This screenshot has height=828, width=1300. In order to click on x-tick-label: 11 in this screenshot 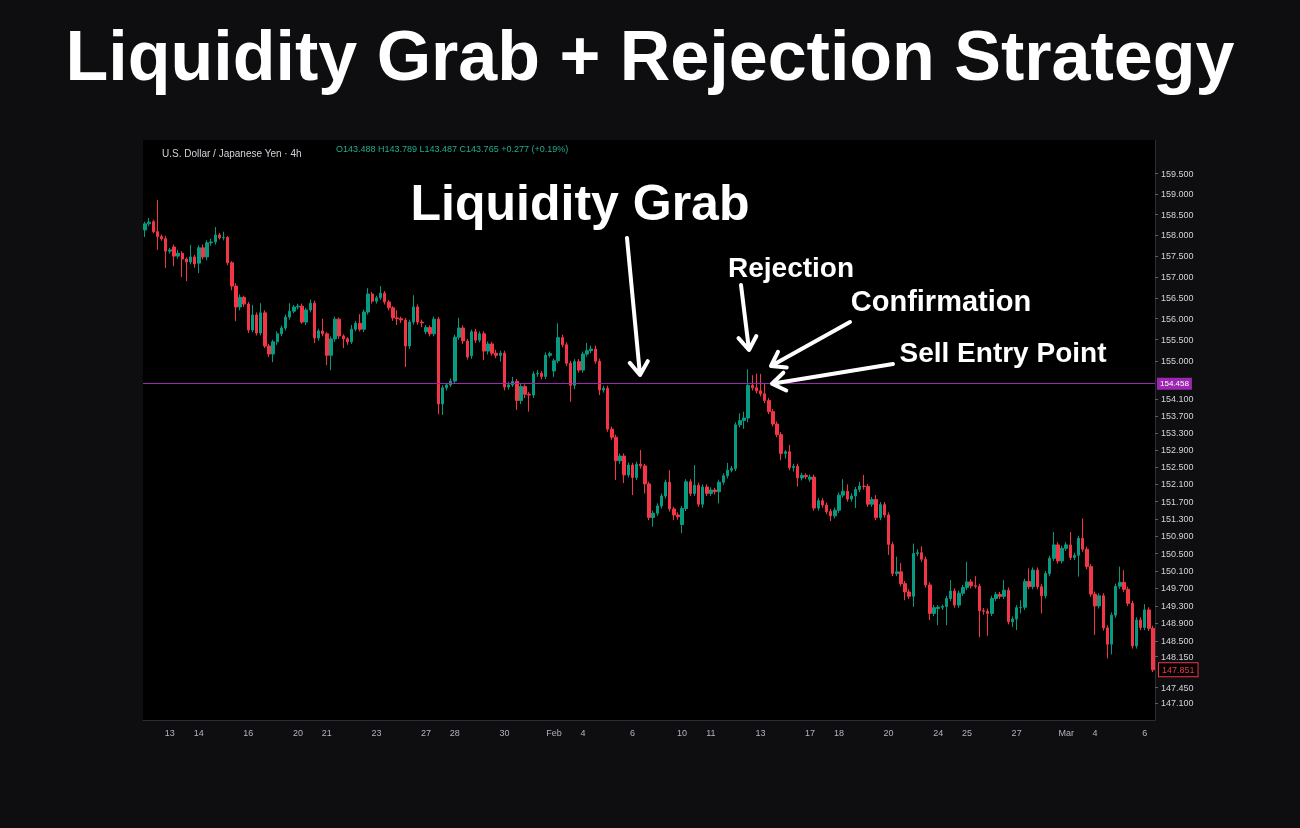, I will do `click(711, 732)`.